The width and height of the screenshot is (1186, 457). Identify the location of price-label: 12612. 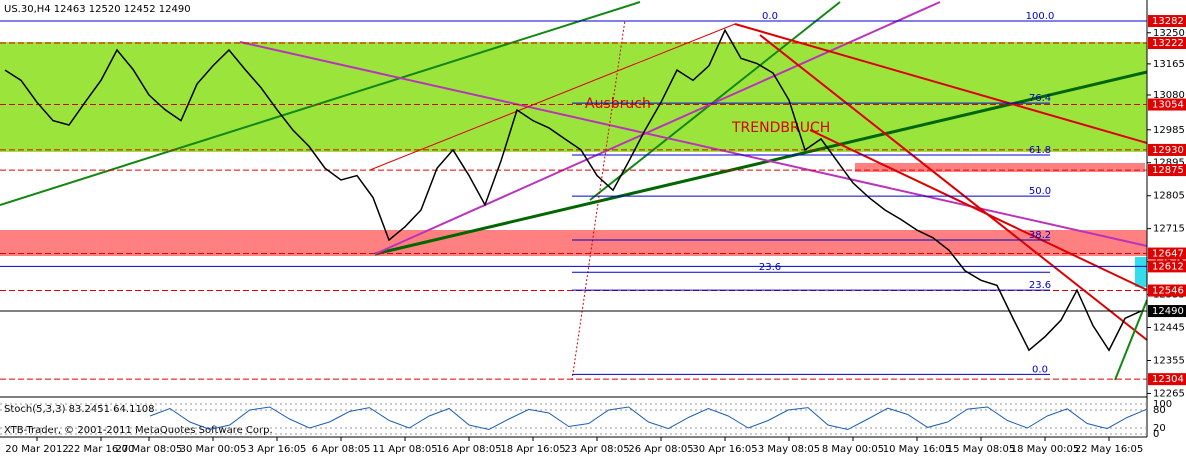
(1168, 266).